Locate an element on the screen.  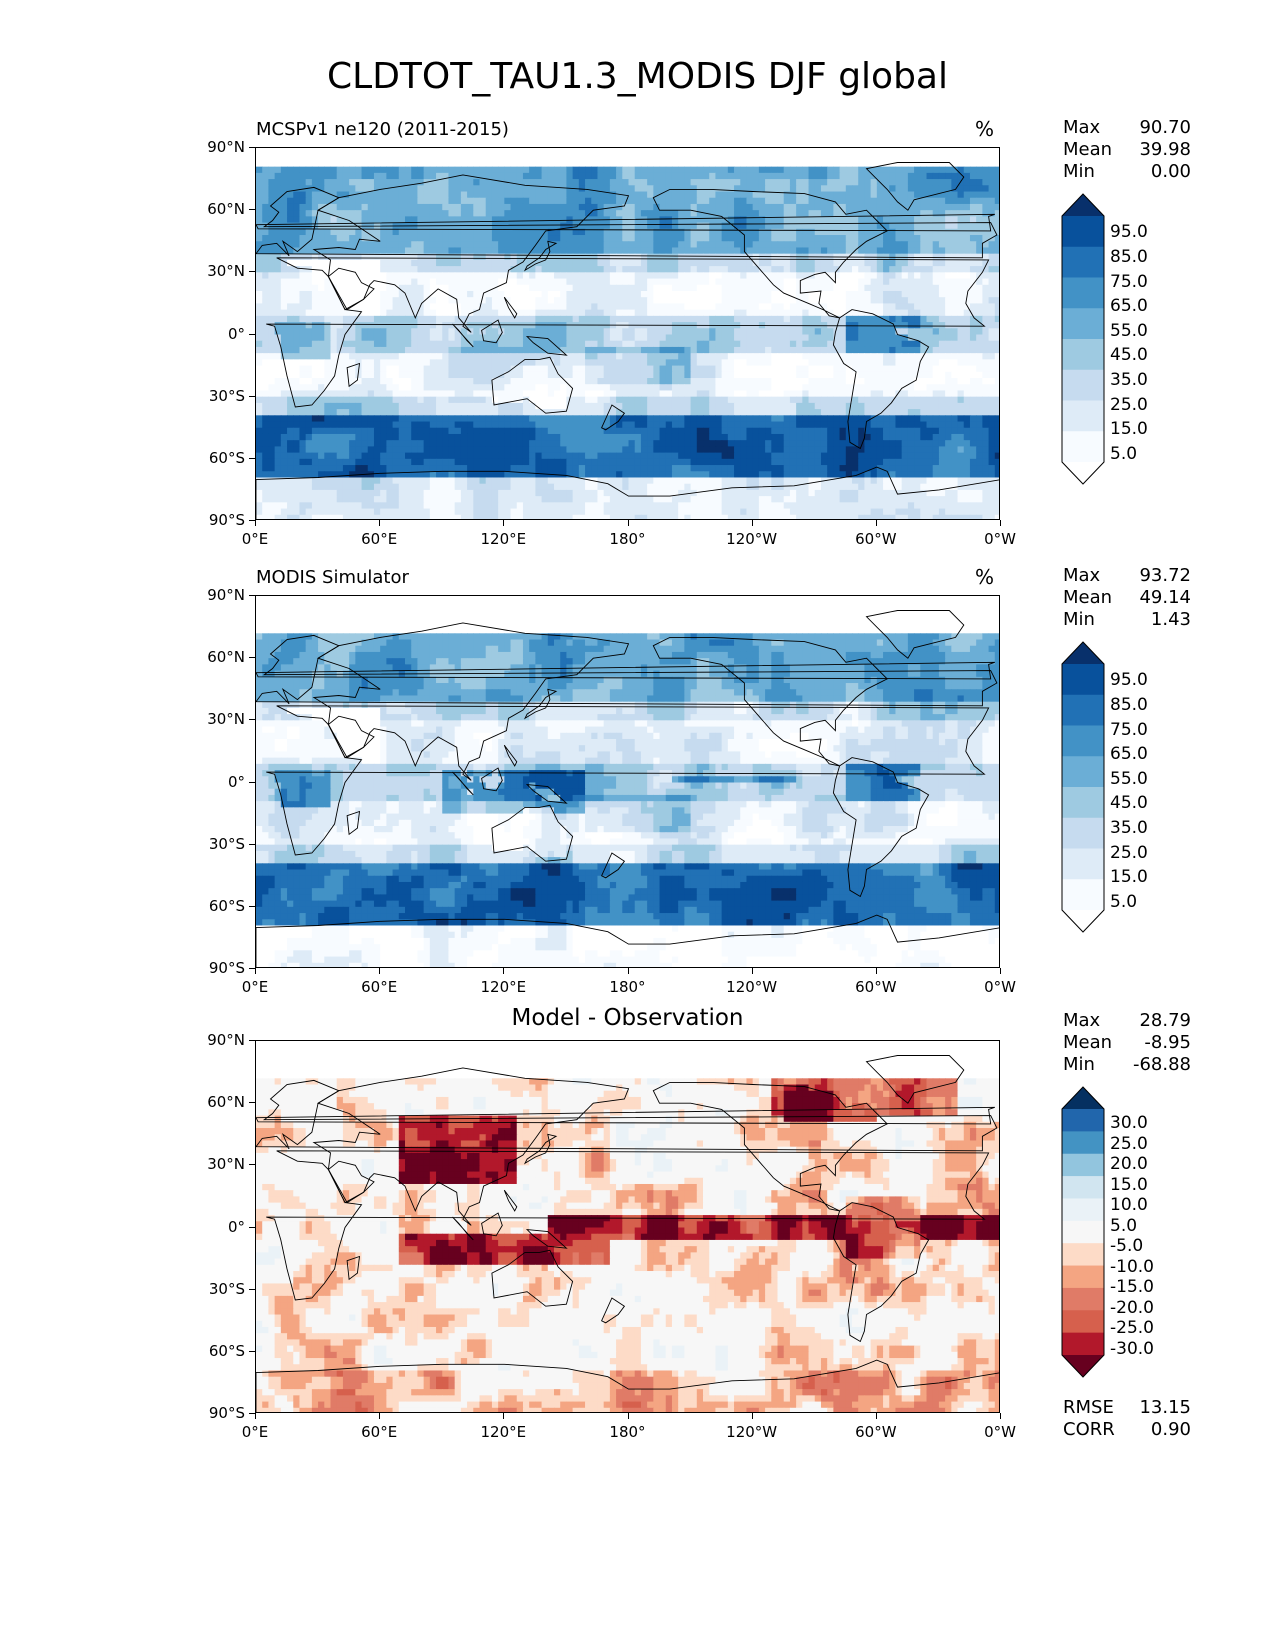
stat-row: CORR 0.90 is located at coordinates (1127, 1430).